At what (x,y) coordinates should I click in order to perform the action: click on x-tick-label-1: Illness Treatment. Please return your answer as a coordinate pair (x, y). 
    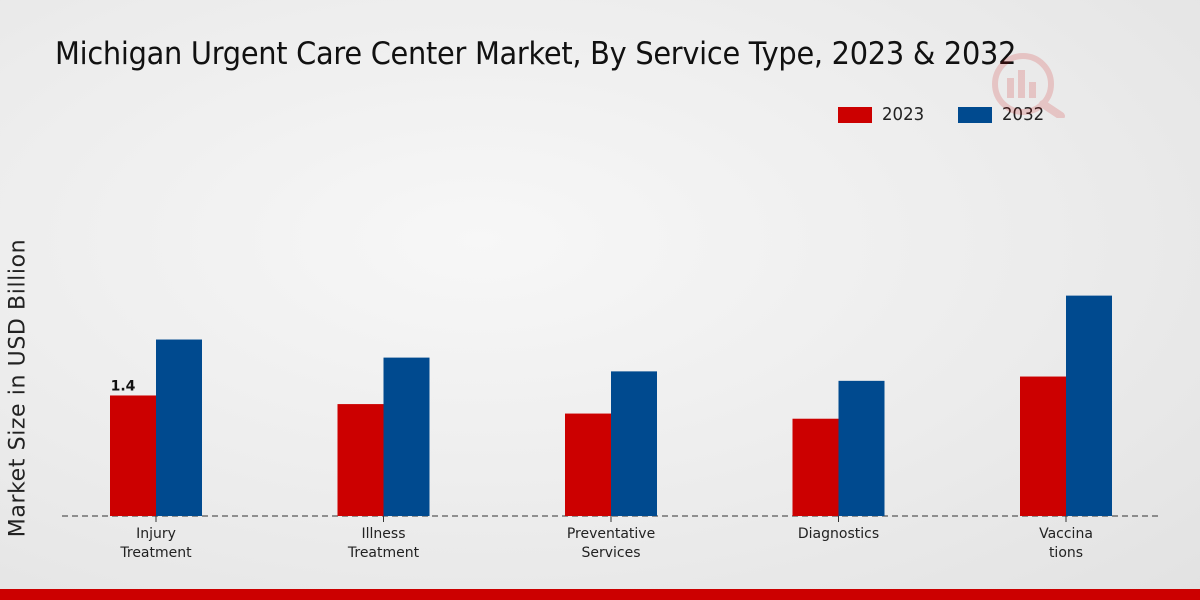
    Looking at the image, I should click on (383, 543).